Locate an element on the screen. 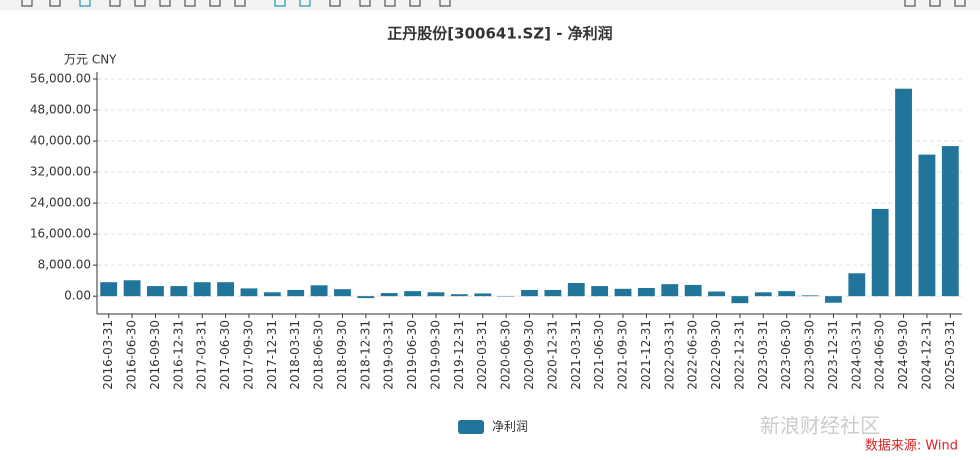 The height and width of the screenshot is (460, 980). x-tick-label: 2022-09-30 is located at coordinates (716, 355).